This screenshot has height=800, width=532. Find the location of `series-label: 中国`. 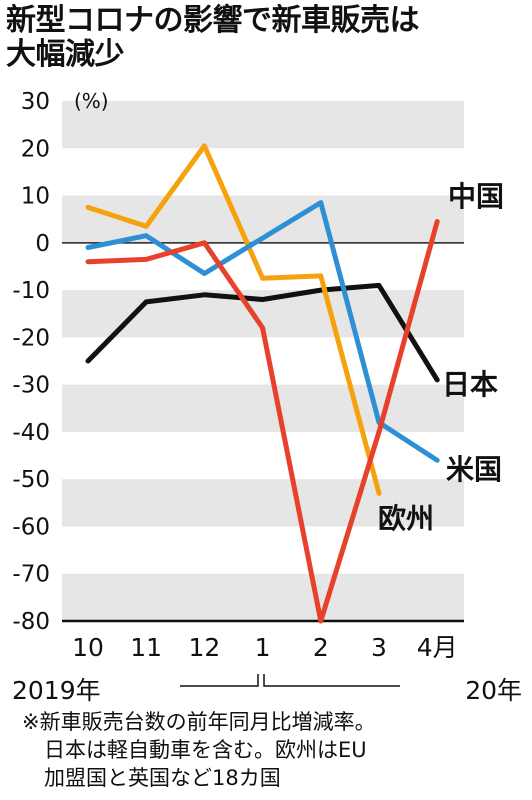

series-label: 中国 is located at coordinates (476, 196).